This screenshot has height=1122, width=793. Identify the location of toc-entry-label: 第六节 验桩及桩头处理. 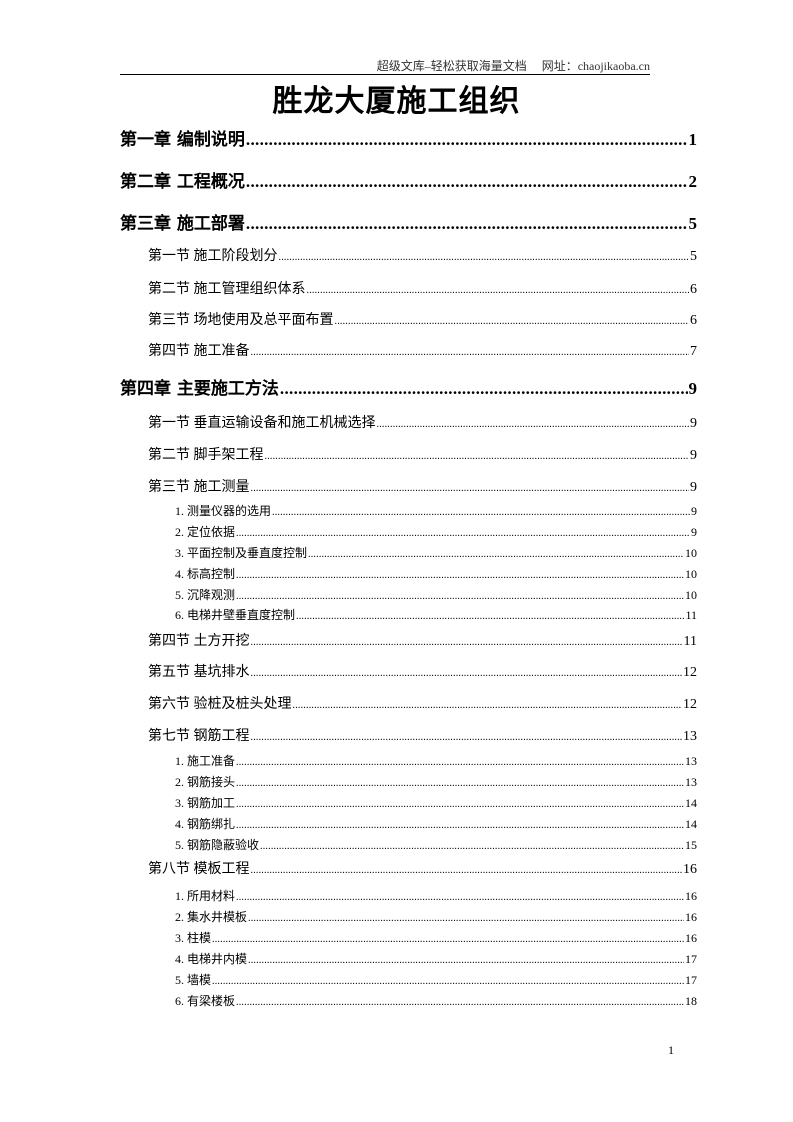
(220, 704).